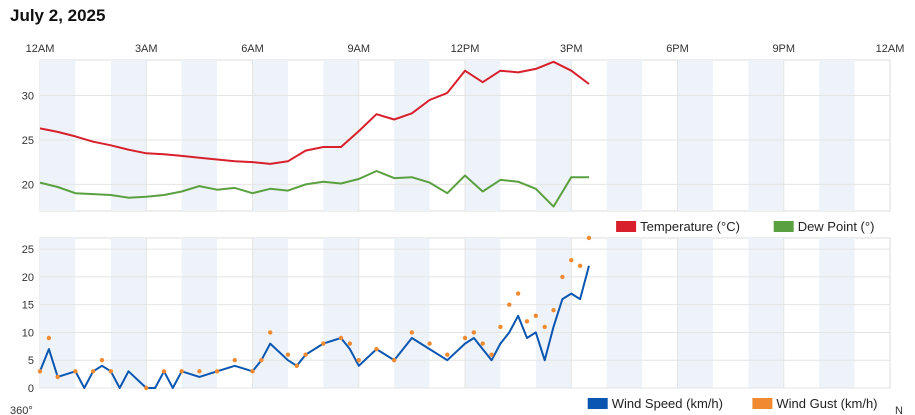  I want to click on legend-label: Wind Speed (km/h), so click(667, 403).